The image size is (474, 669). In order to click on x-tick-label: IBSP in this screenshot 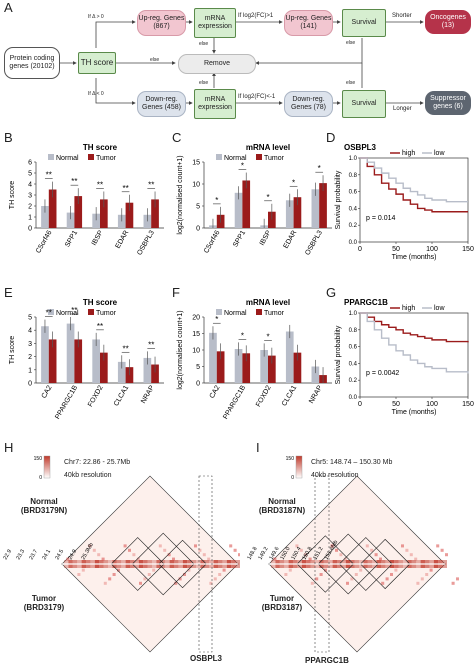, I will do `click(266, 238)`.